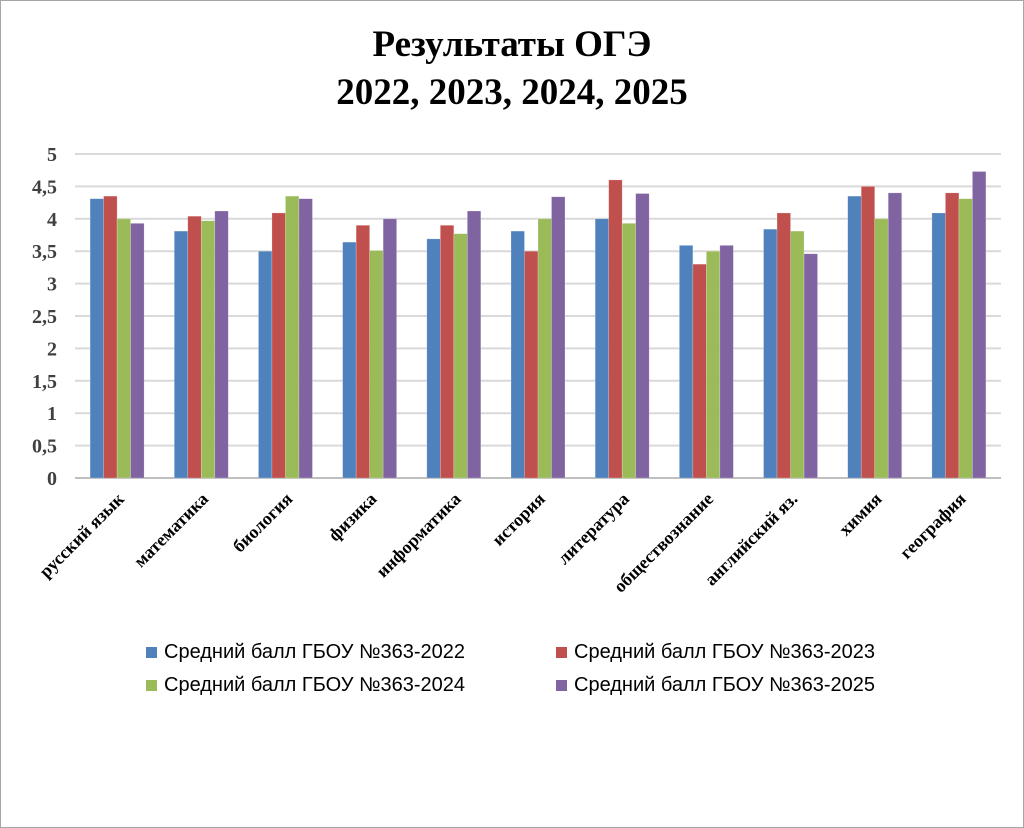  Describe the element at coordinates (81, 534) in the screenshot. I see `x-tick-label: русский язык` at that location.